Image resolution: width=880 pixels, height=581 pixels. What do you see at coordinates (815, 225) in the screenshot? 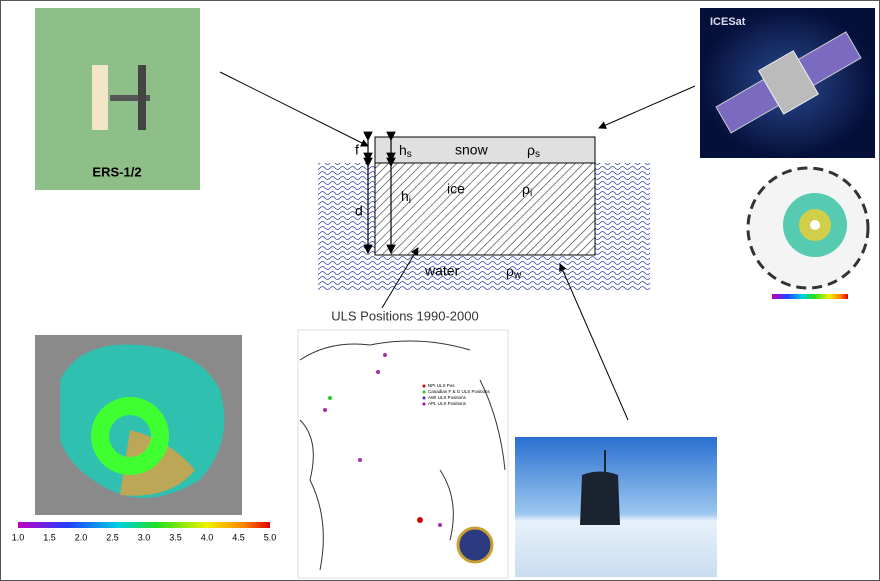
I see `polar-hole` at bounding box center [815, 225].